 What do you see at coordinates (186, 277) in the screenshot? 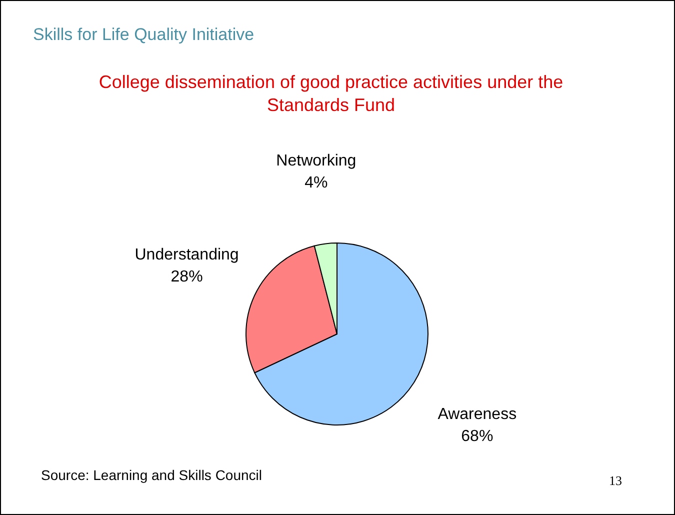
I see `data-label: 28%` at bounding box center [186, 277].